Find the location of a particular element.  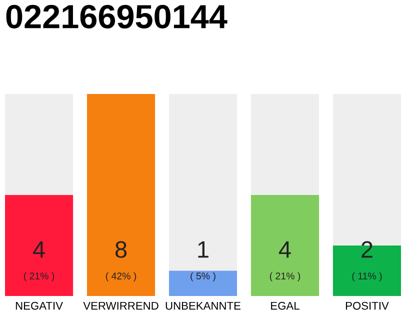

data-label: 2 is located at coordinates (367, 249).